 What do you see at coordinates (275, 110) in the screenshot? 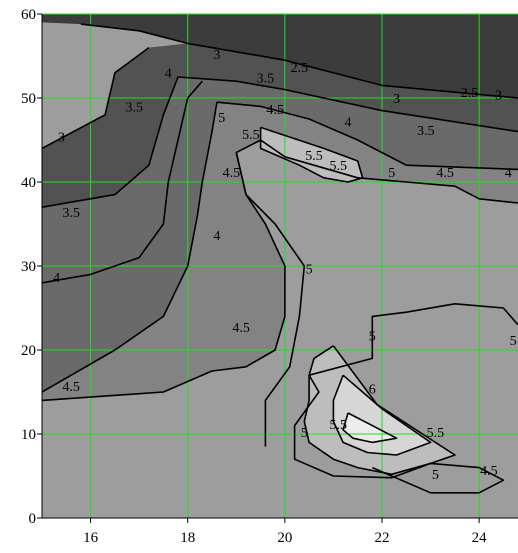
I see `contour-label-15: 4.5` at bounding box center [275, 110].